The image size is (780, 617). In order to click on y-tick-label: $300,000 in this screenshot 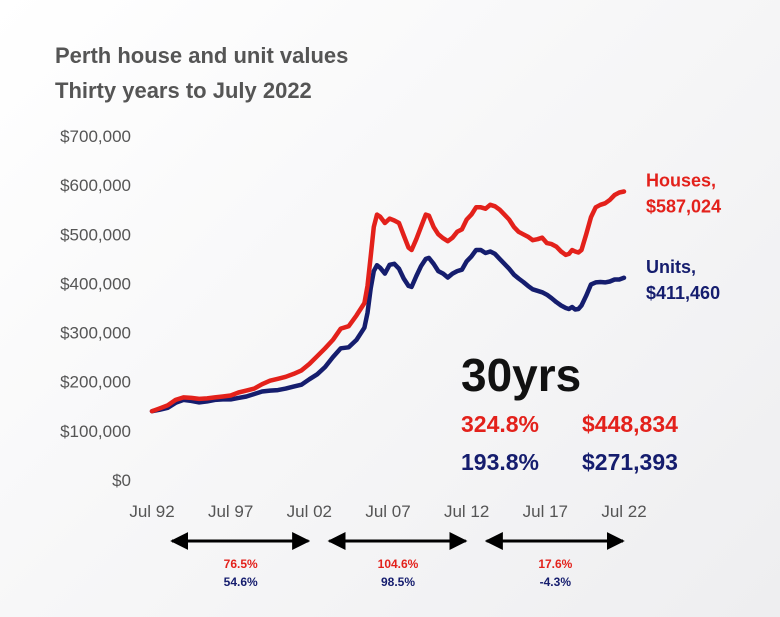, I will do `click(95, 333)`.